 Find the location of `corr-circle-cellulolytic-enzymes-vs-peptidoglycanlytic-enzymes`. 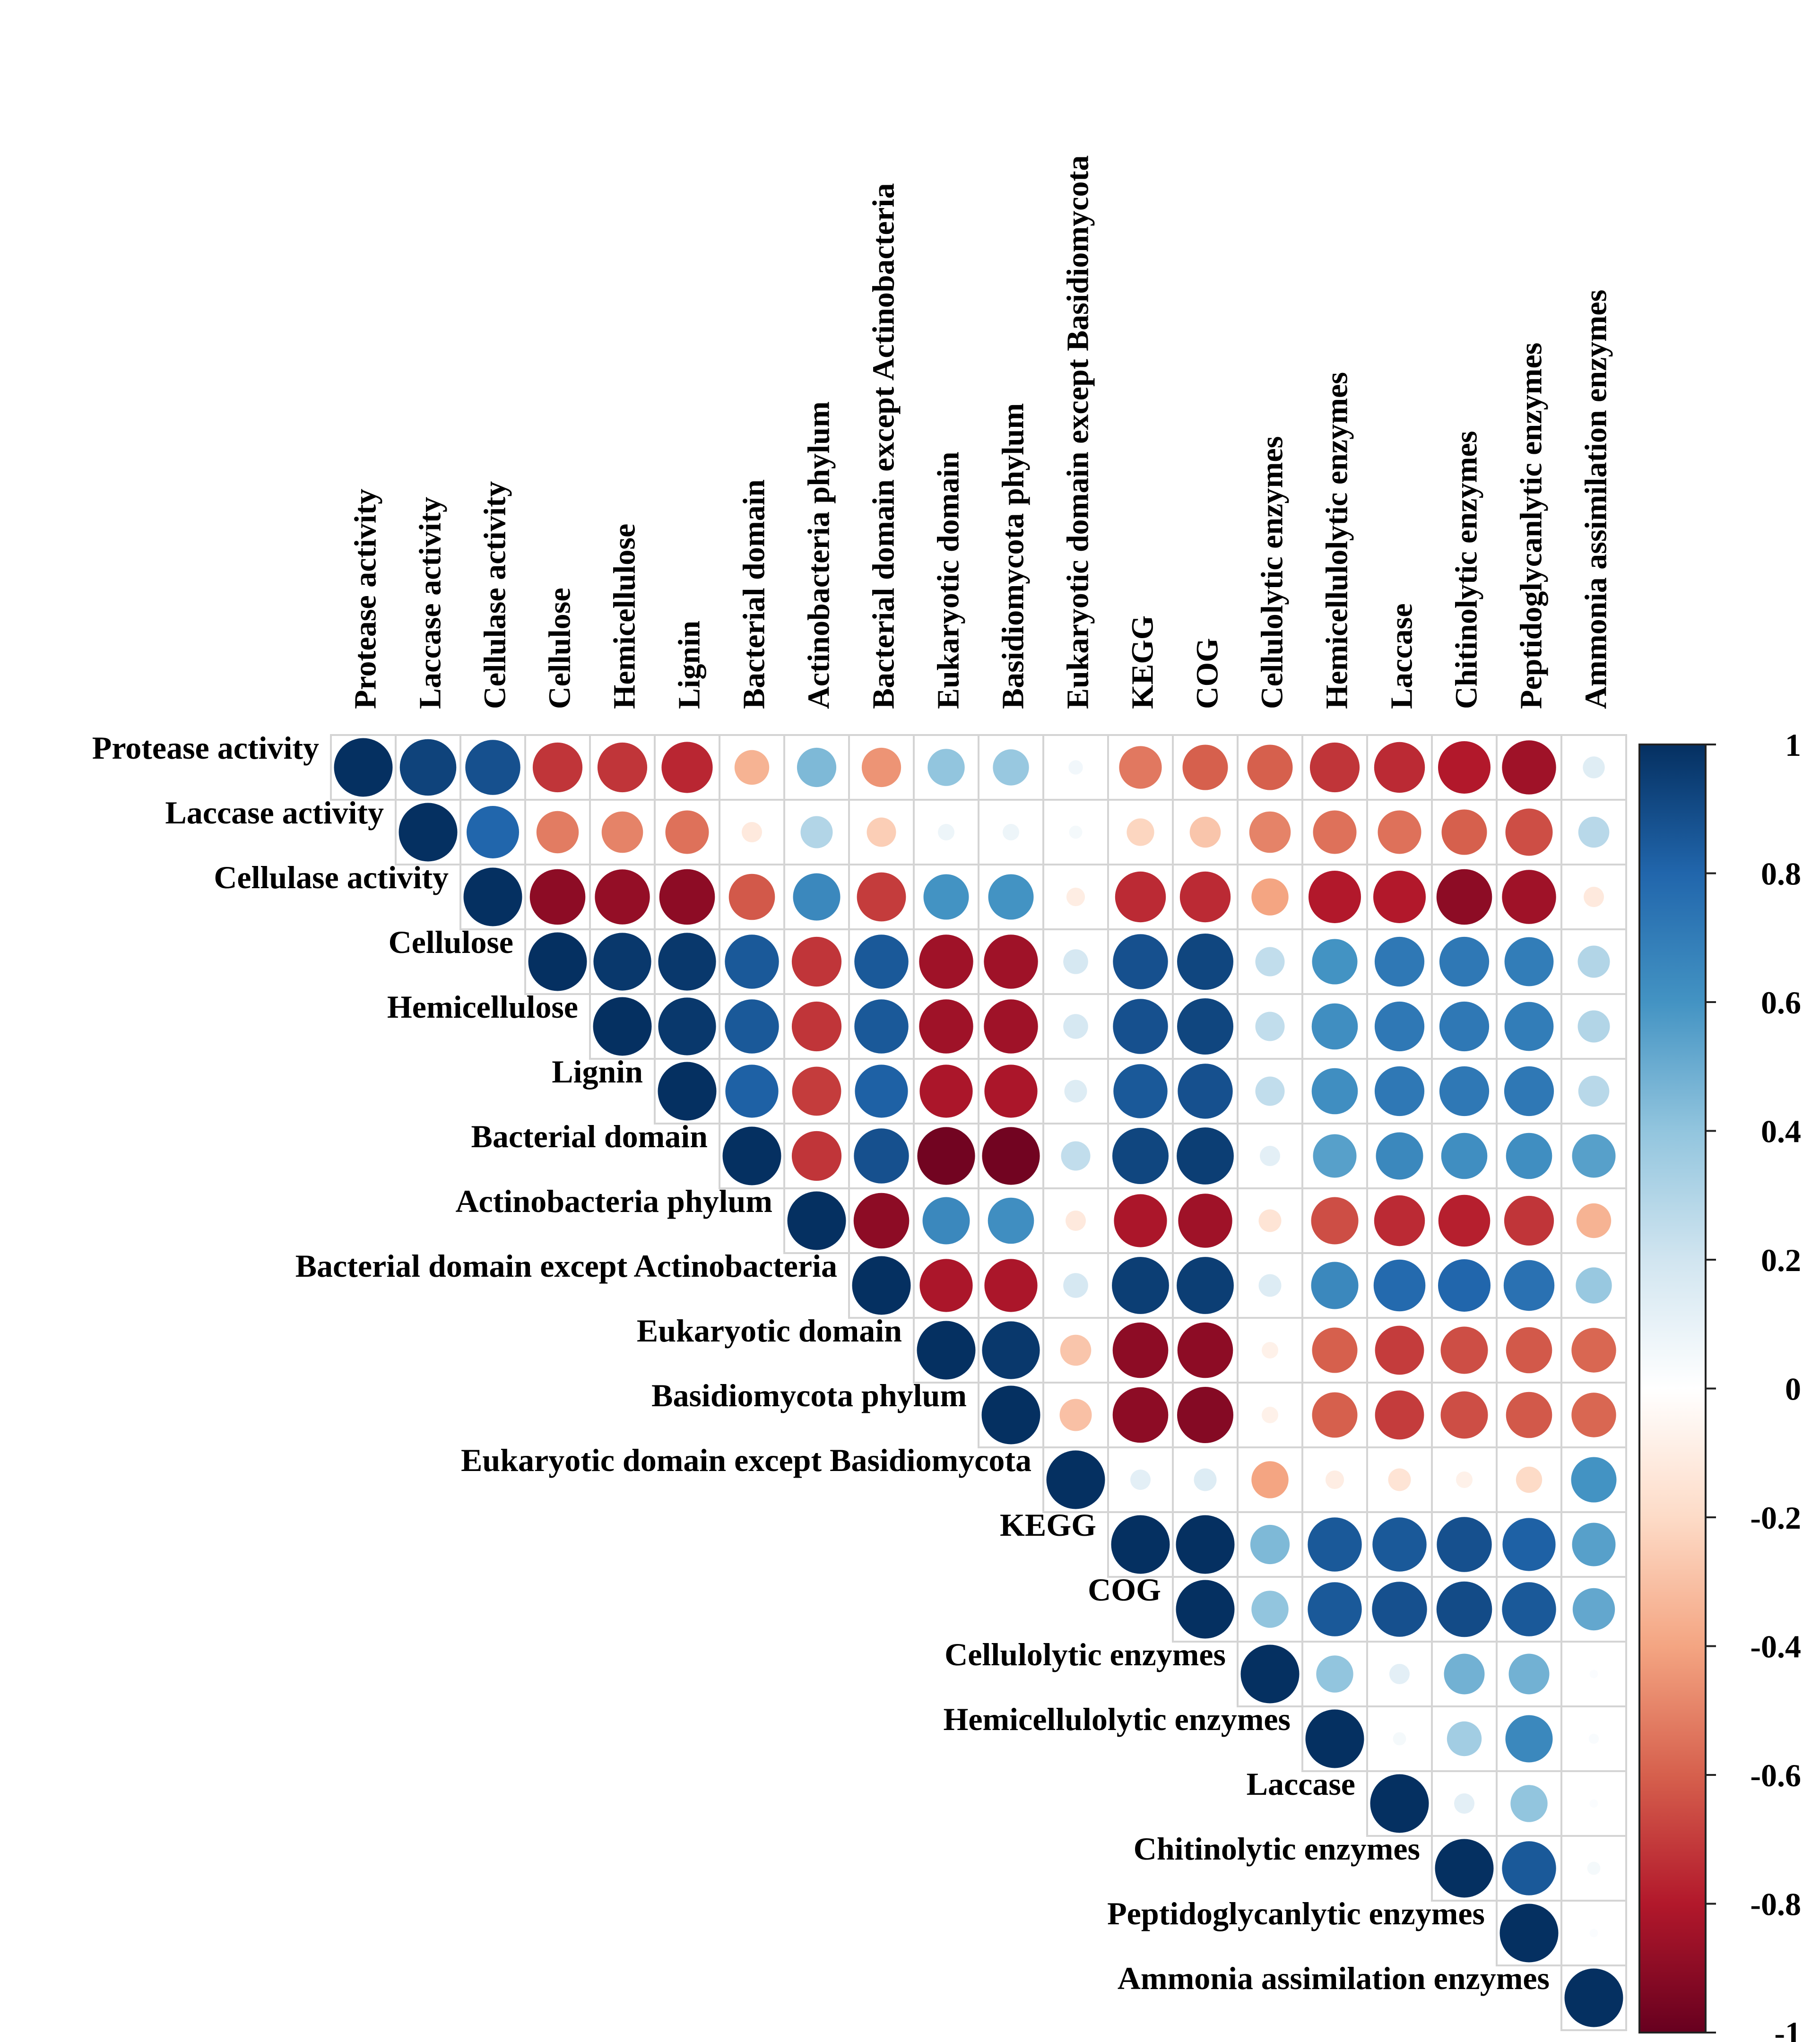

corr-circle-cellulolytic-enzymes-vs-peptidoglycanlytic-enzymes is located at coordinates (1529, 1674).